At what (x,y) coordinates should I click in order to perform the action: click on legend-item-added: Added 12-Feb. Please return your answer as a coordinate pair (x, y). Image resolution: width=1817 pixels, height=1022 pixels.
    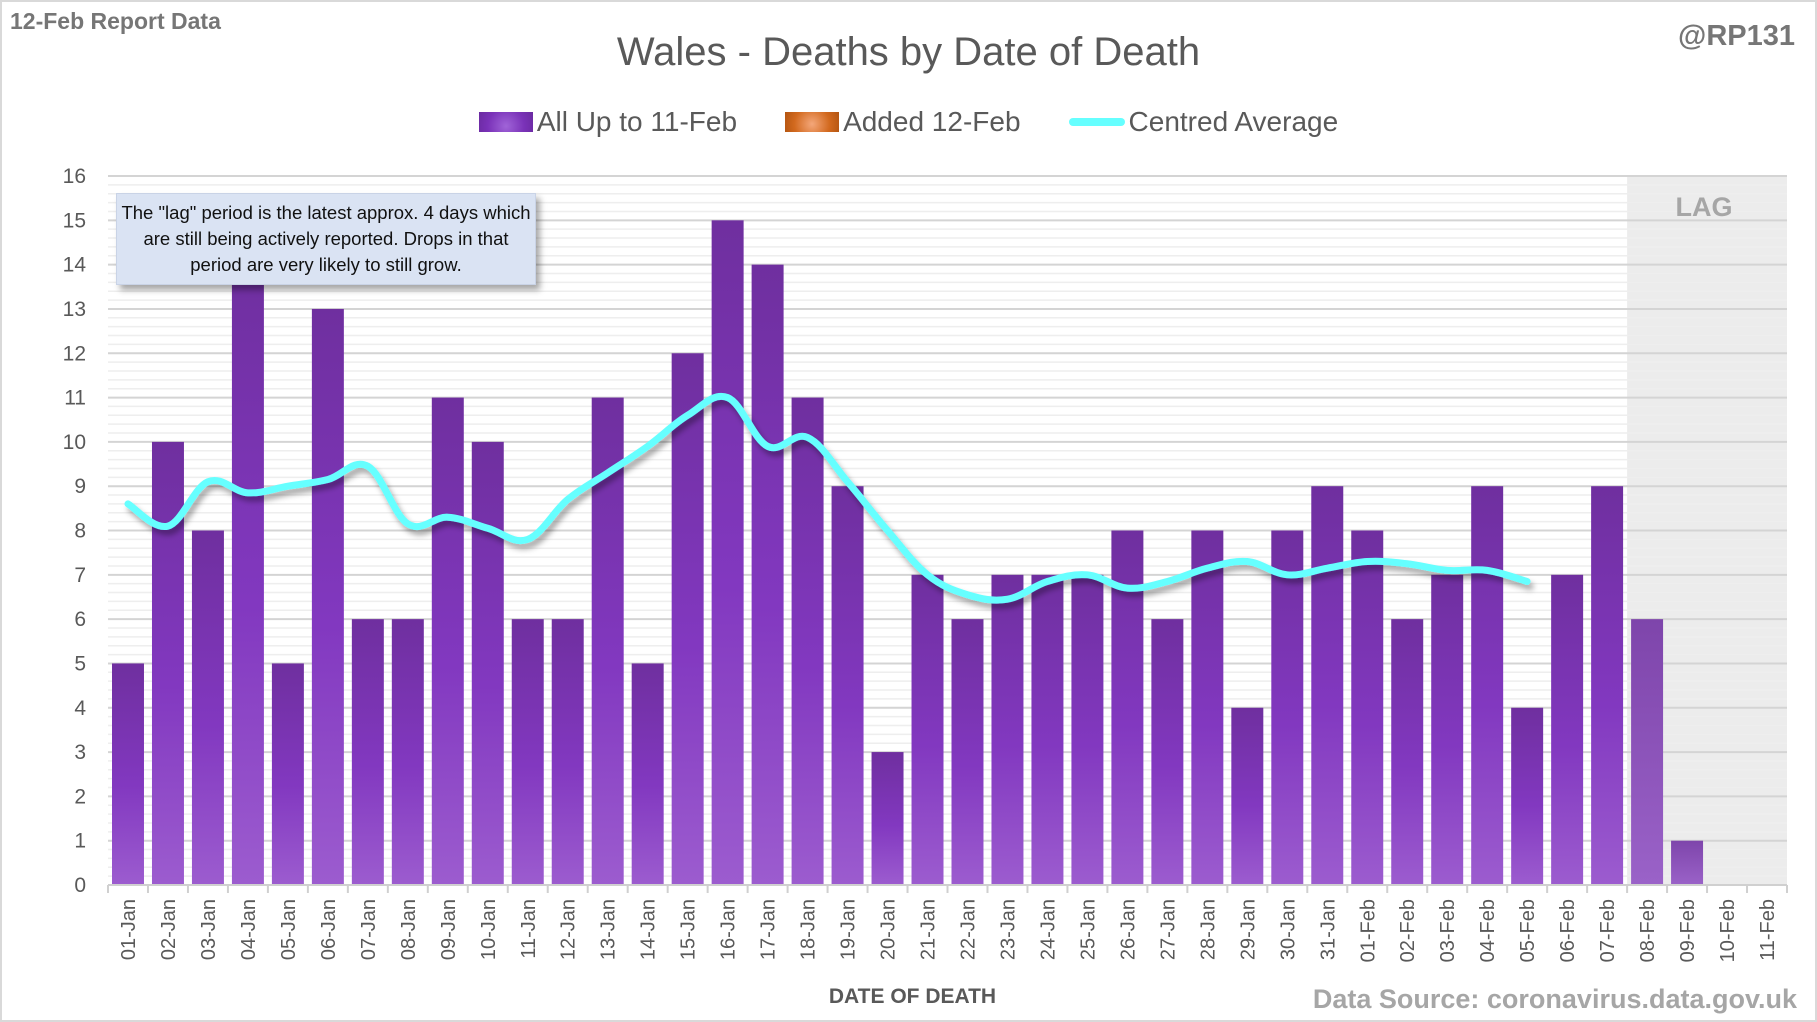
    Looking at the image, I should click on (903, 122).